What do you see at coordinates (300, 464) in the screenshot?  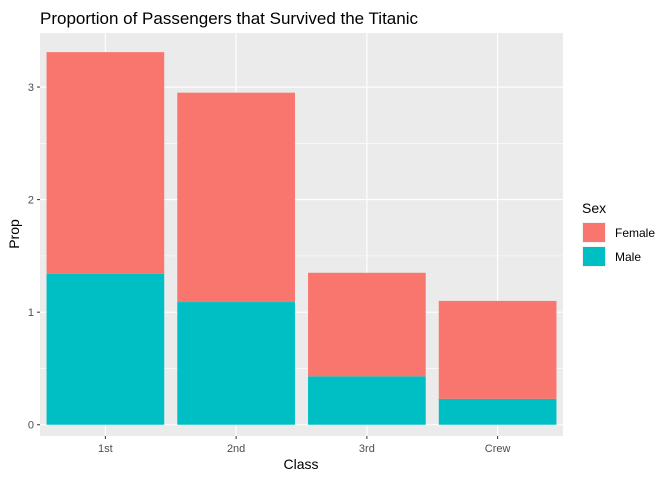 I see `x-axis-title: Class` at bounding box center [300, 464].